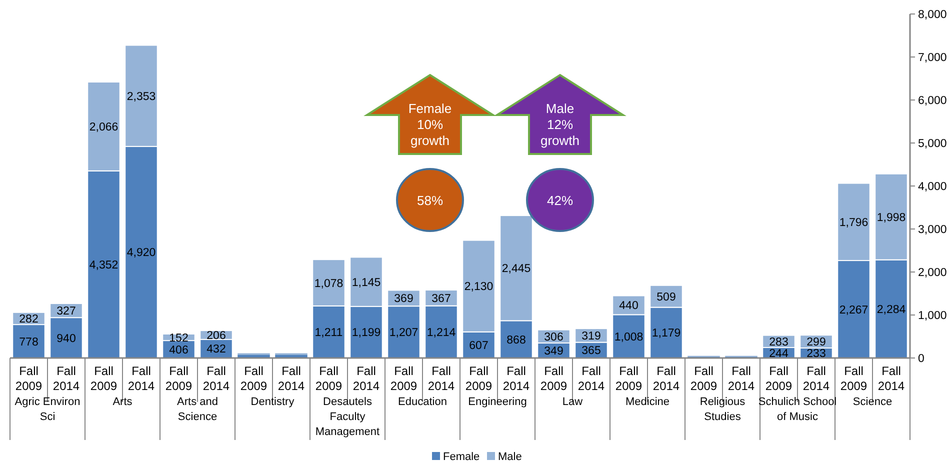 Image resolution: width=949 pixels, height=471 pixels. Describe the element at coordinates (932, 101) in the screenshot. I see `y-tick-label: 6,000` at that location.